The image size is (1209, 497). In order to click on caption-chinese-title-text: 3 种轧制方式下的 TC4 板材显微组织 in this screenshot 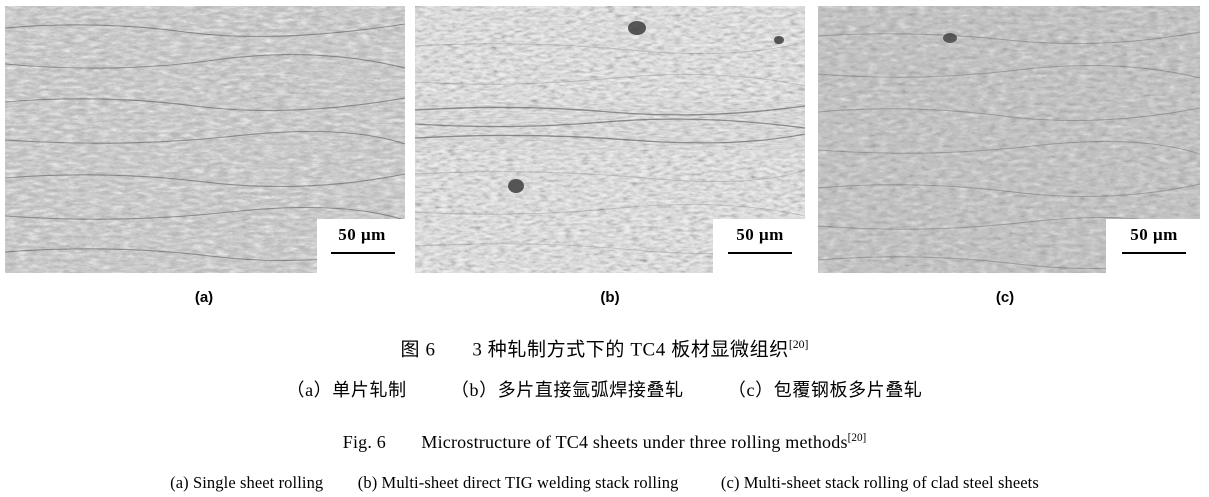, I will do `click(630, 350)`.